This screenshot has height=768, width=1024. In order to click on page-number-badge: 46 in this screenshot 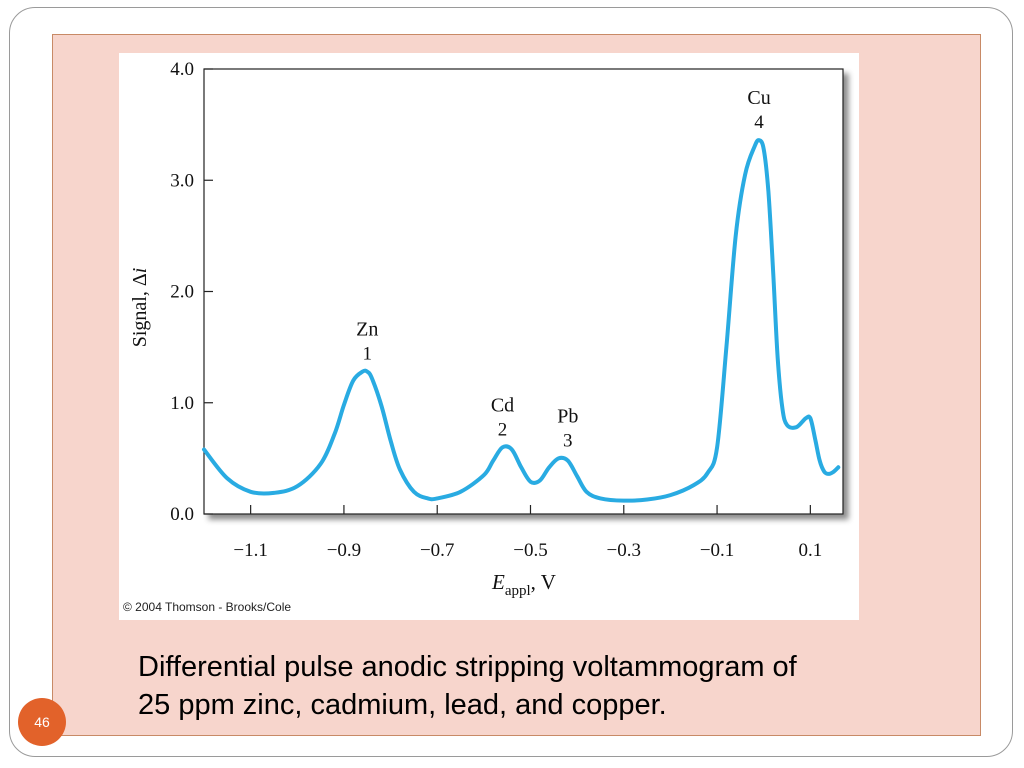, I will do `click(42, 722)`.